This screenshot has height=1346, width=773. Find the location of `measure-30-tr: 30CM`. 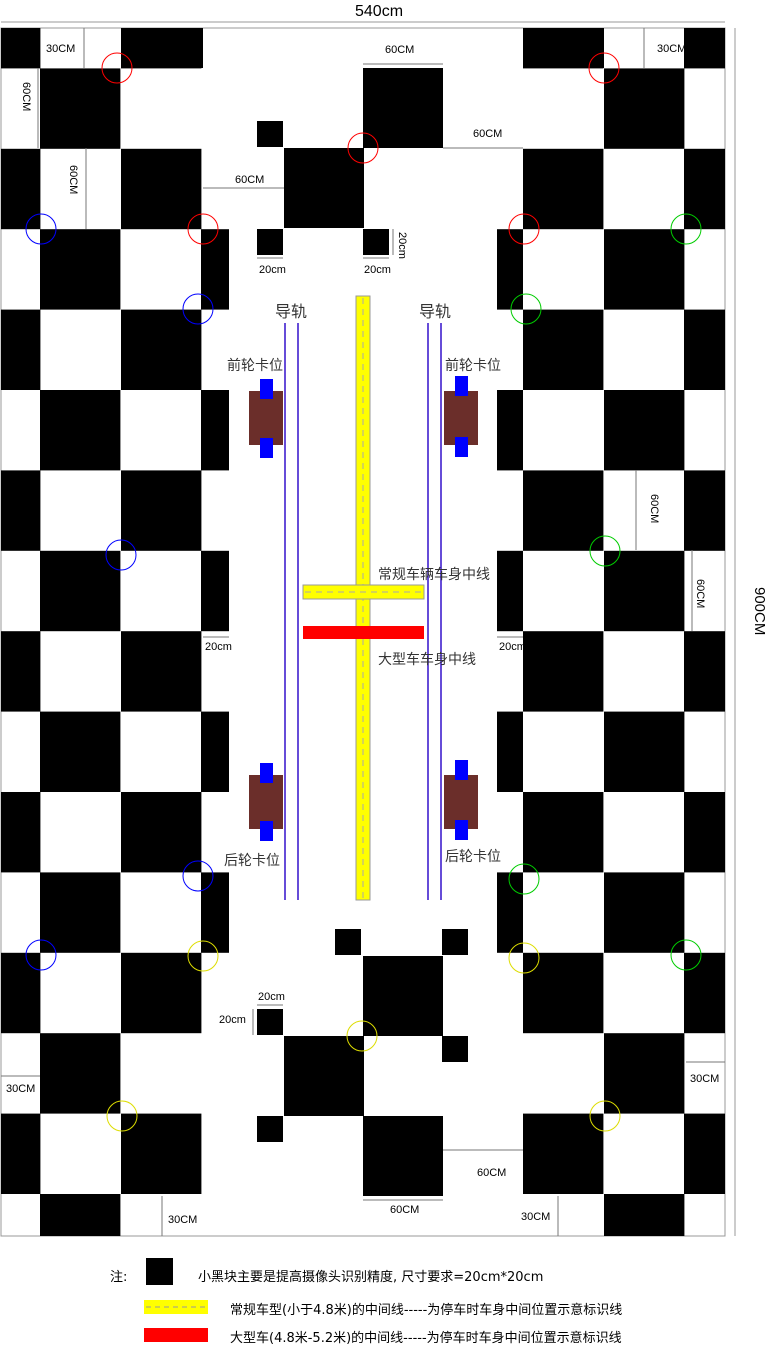

measure-30-tr: 30CM is located at coordinates (672, 49).